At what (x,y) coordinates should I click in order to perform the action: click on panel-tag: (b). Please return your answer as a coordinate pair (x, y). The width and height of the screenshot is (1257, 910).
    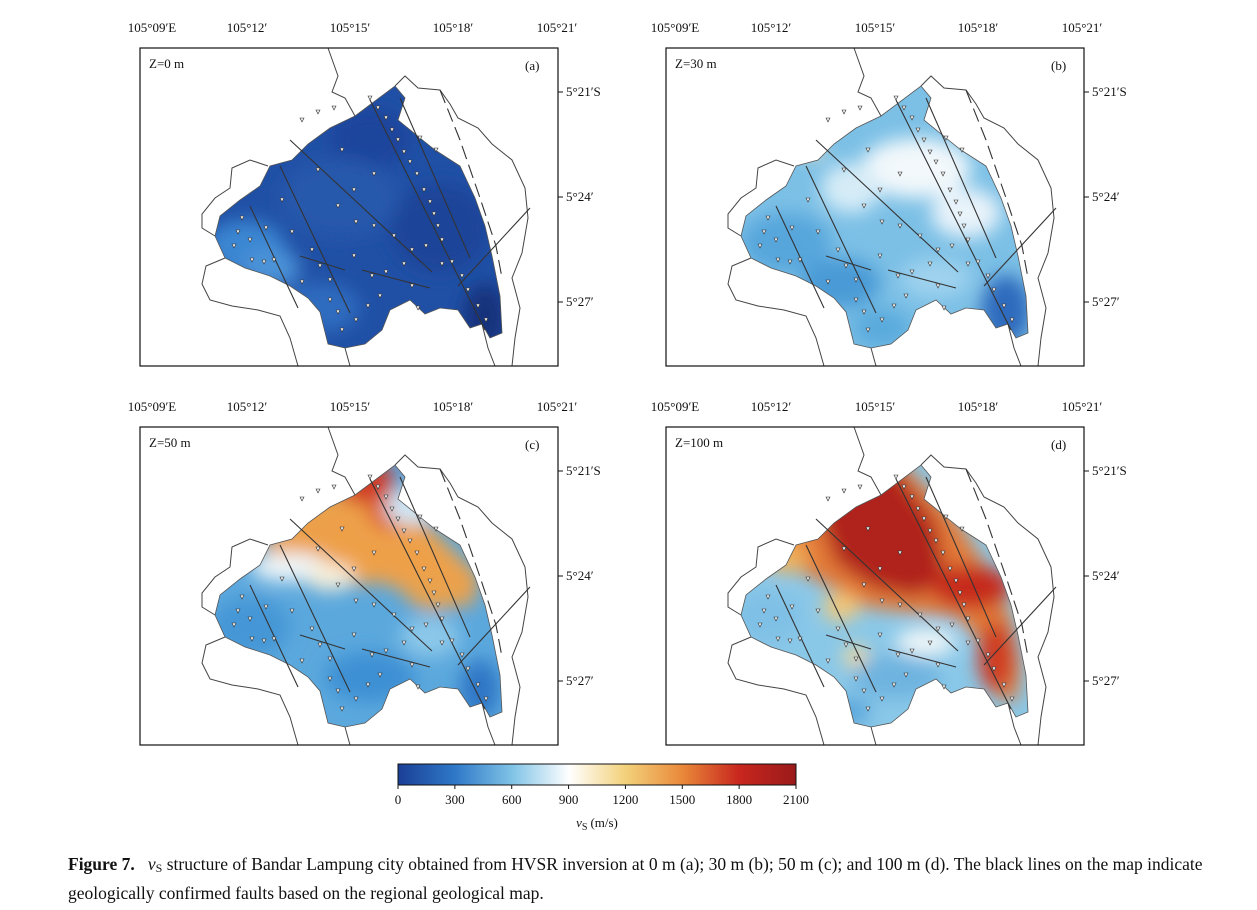
    Looking at the image, I should click on (1058, 65).